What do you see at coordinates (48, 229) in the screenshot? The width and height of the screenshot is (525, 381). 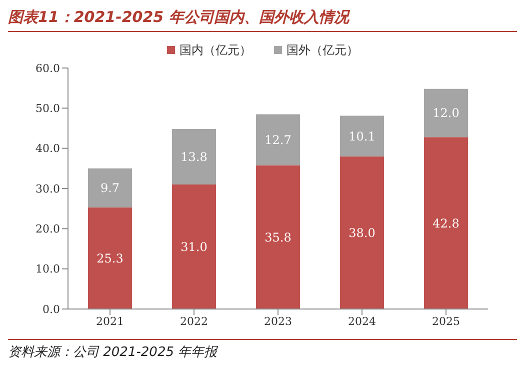 I see `y-tick-label: 20.0` at bounding box center [48, 229].